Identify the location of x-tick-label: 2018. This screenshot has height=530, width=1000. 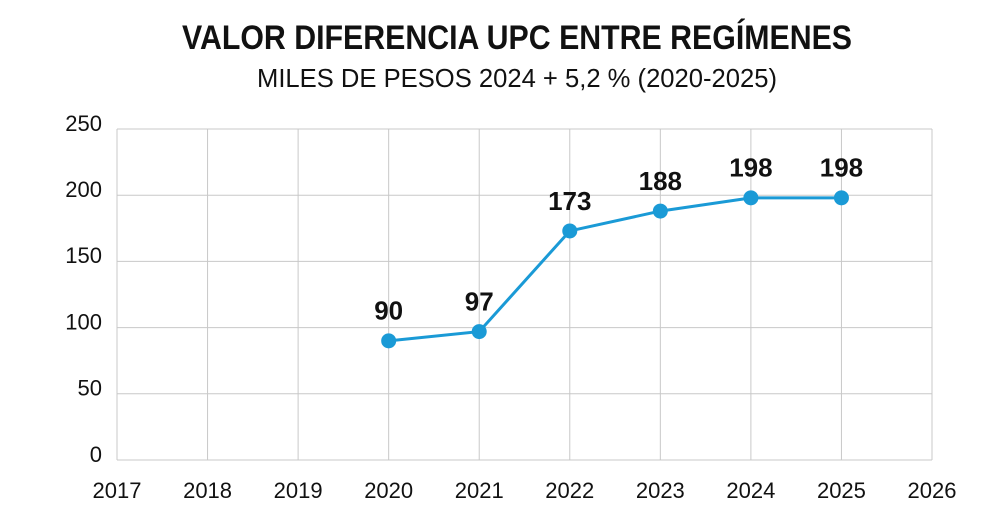
(207, 490).